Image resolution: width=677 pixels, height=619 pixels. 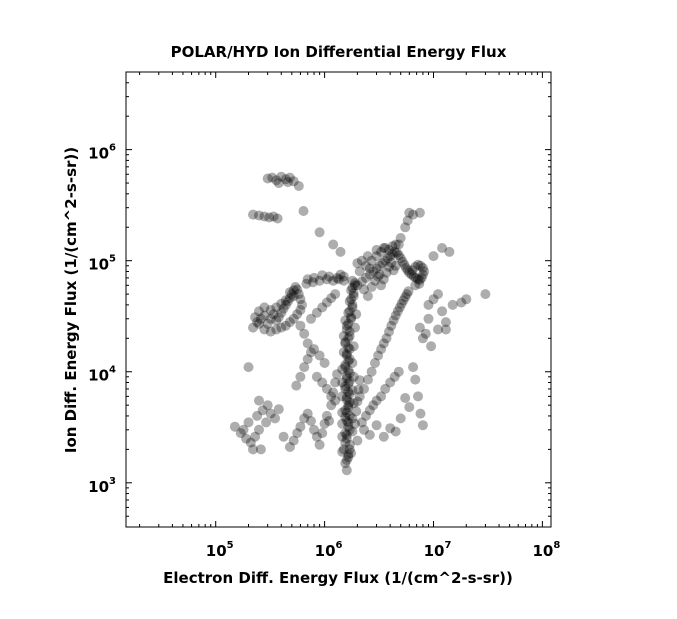 What do you see at coordinates (102, 375) in the screenshot?
I see `y-tick-label: 104` at bounding box center [102, 375].